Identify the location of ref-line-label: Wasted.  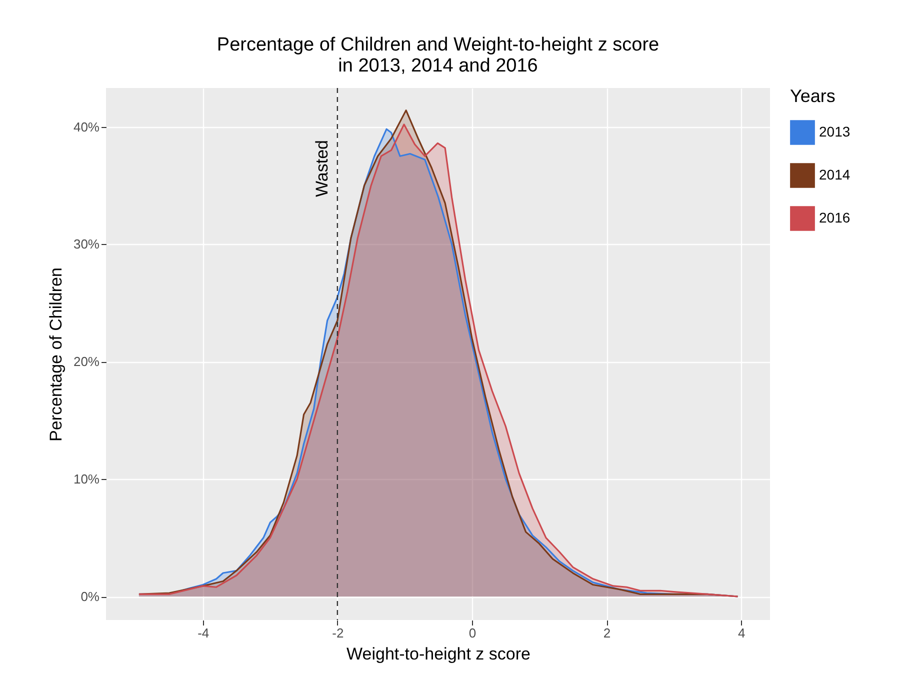
(322, 169).